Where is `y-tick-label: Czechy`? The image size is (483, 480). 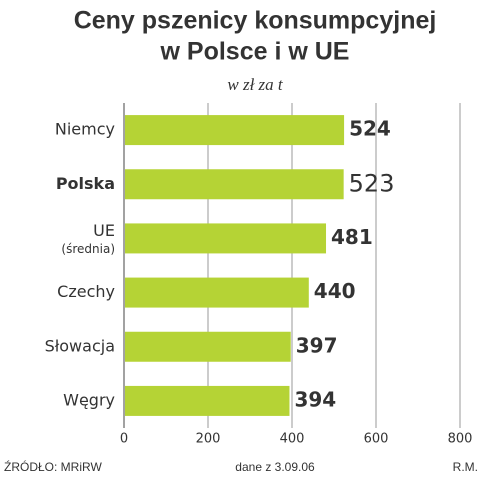 y-tick-label: Czechy is located at coordinates (86, 291).